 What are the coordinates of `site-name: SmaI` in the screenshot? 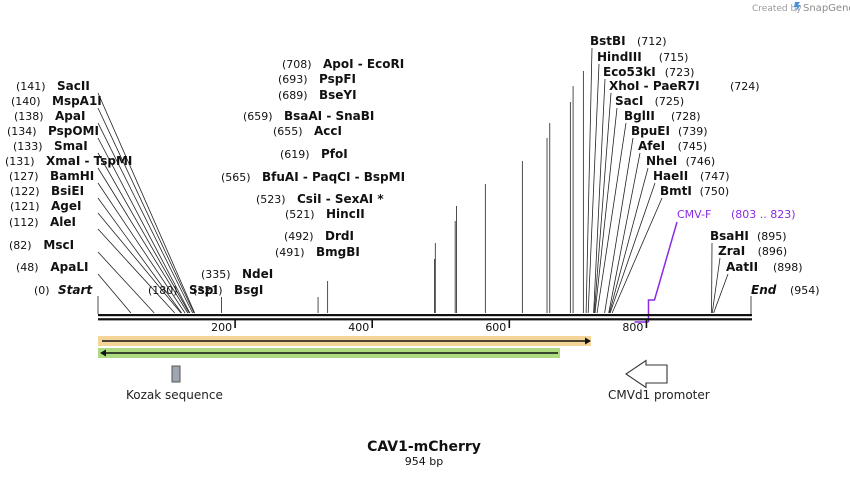 It's located at (71, 146).